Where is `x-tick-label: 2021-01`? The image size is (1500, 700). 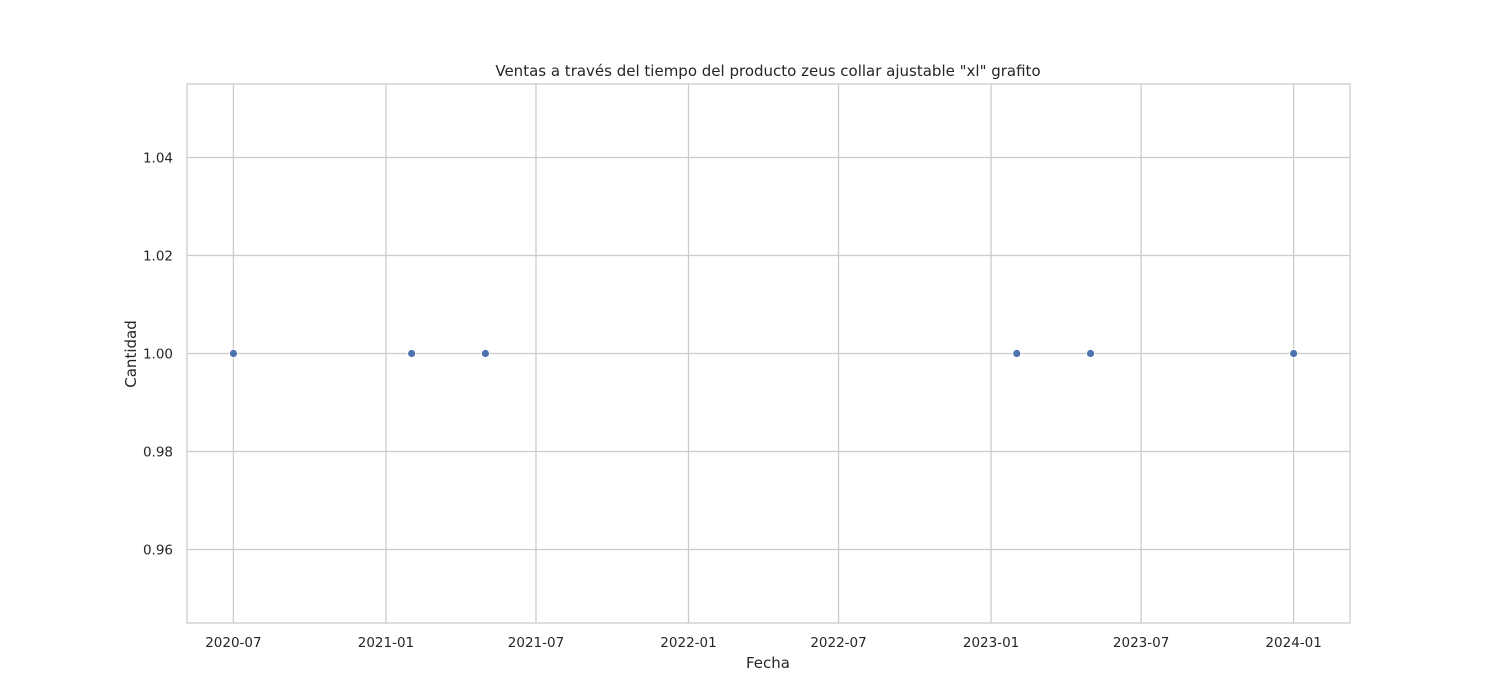
x-tick-label: 2021-01 is located at coordinates (386, 643).